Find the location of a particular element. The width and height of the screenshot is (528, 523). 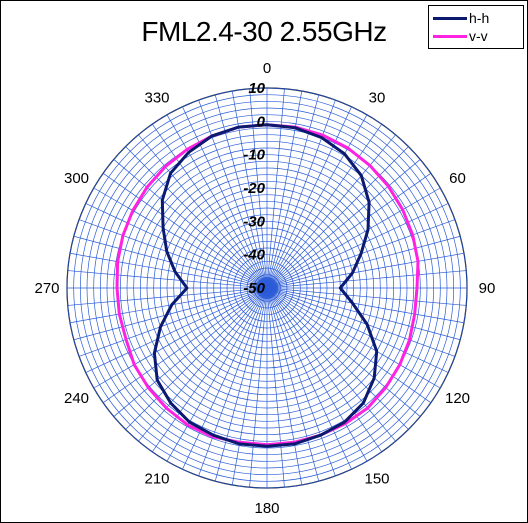

angle-tick-label: 150 is located at coordinates (376, 479).